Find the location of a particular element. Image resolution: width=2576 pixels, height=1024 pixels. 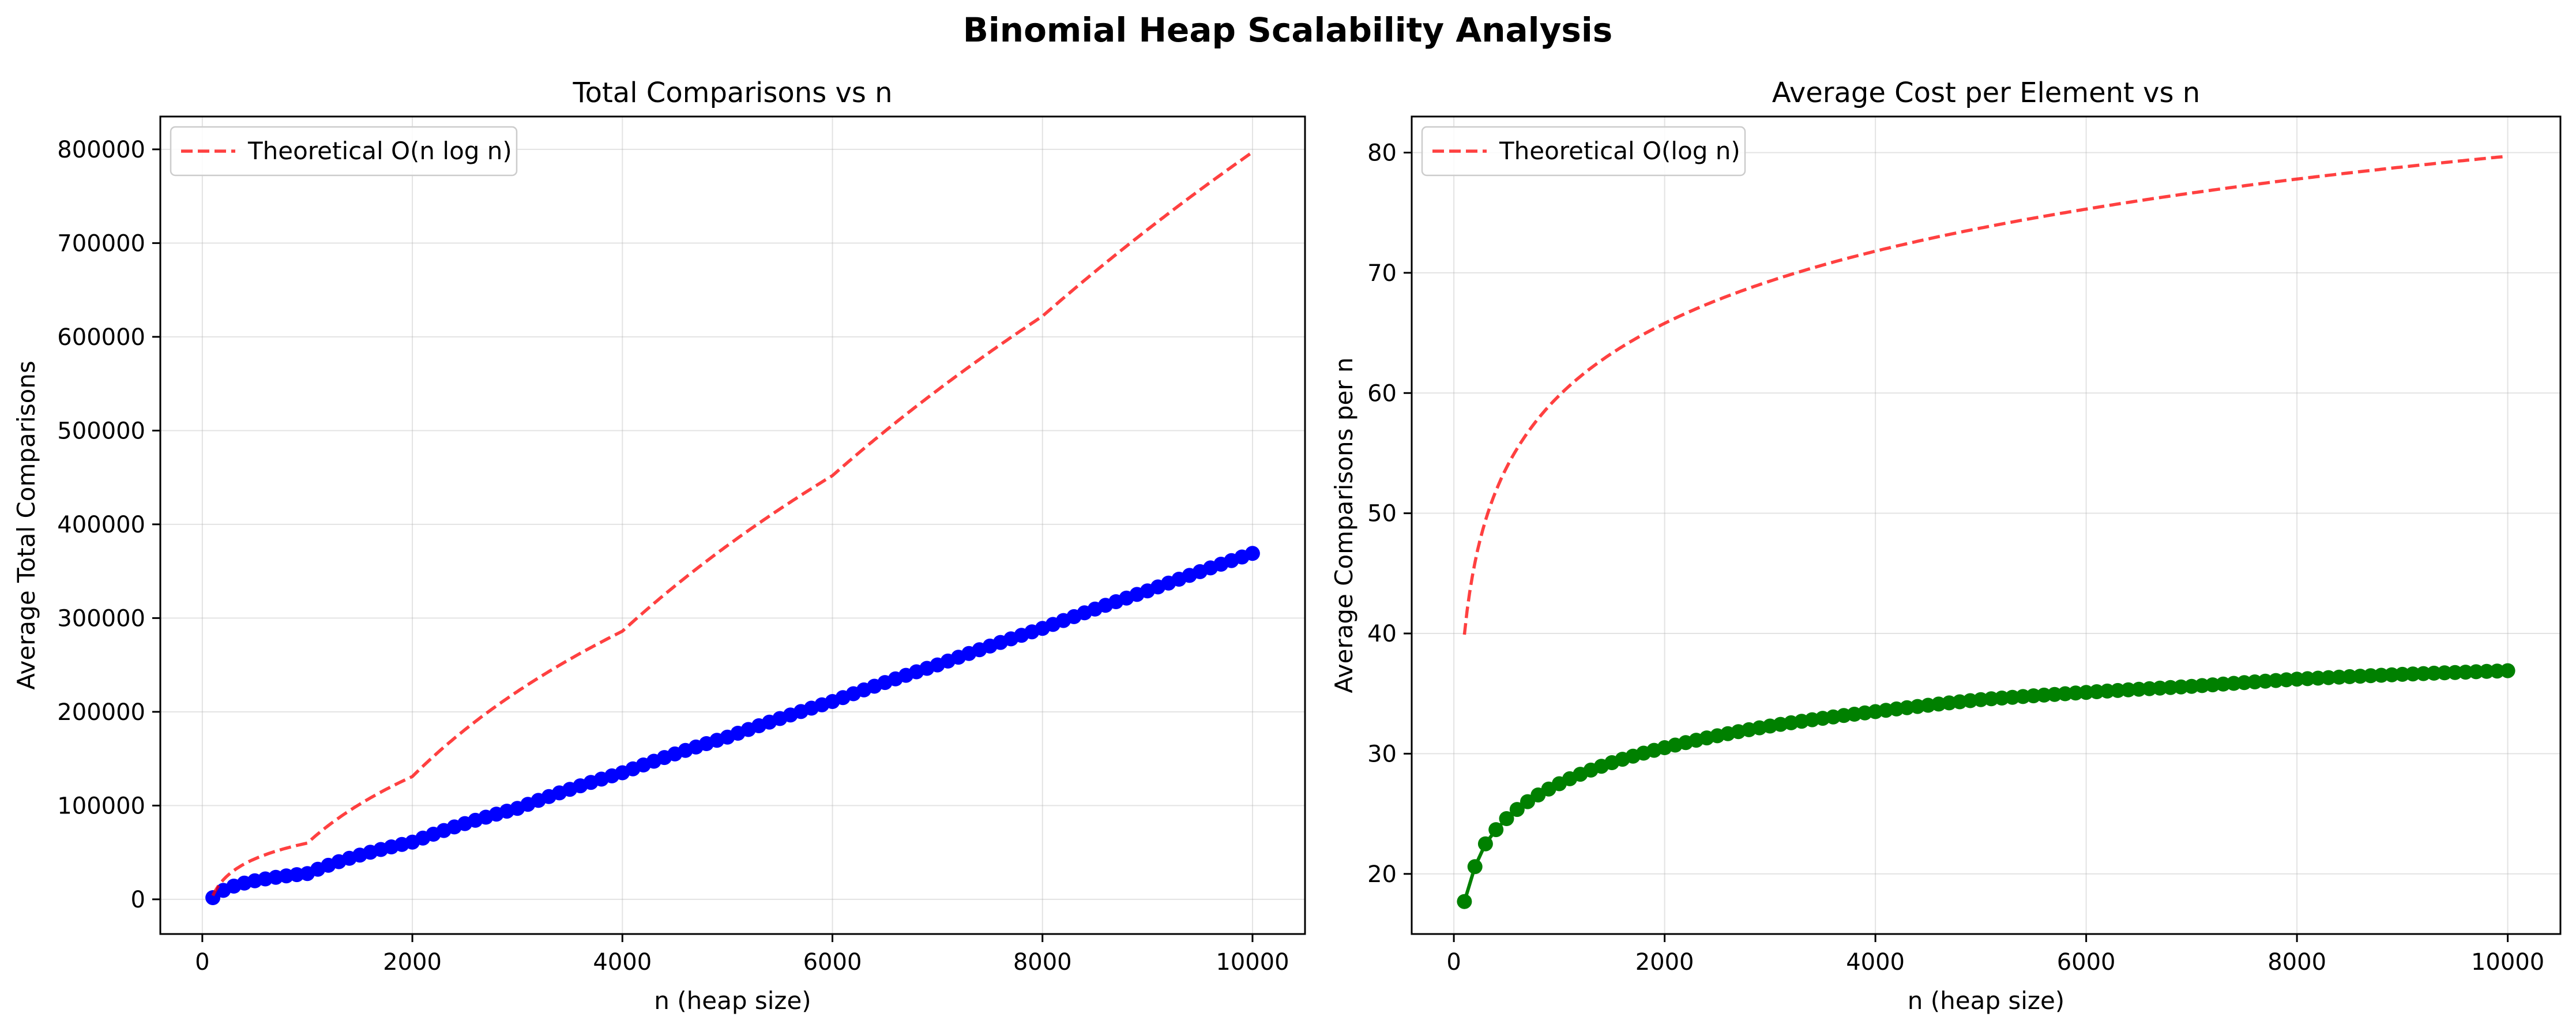

y-axis-label: Average Comparisons per n is located at coordinates (1344, 525).